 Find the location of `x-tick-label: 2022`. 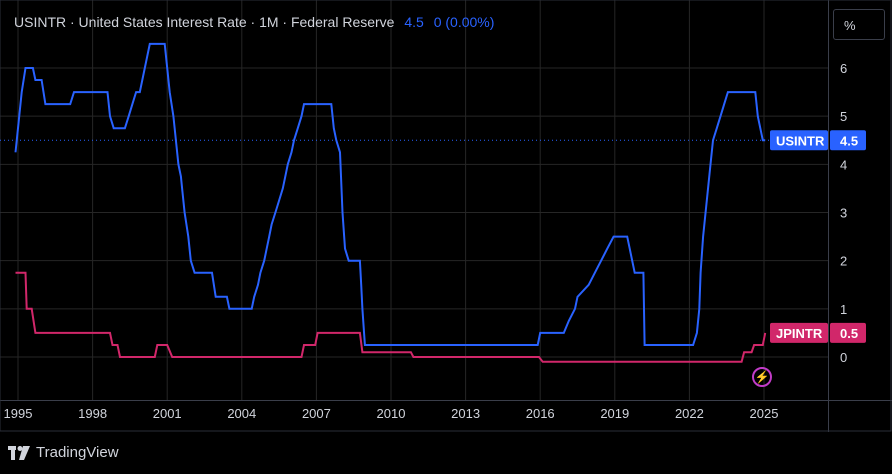

x-tick-label: 2022 is located at coordinates (689, 413).